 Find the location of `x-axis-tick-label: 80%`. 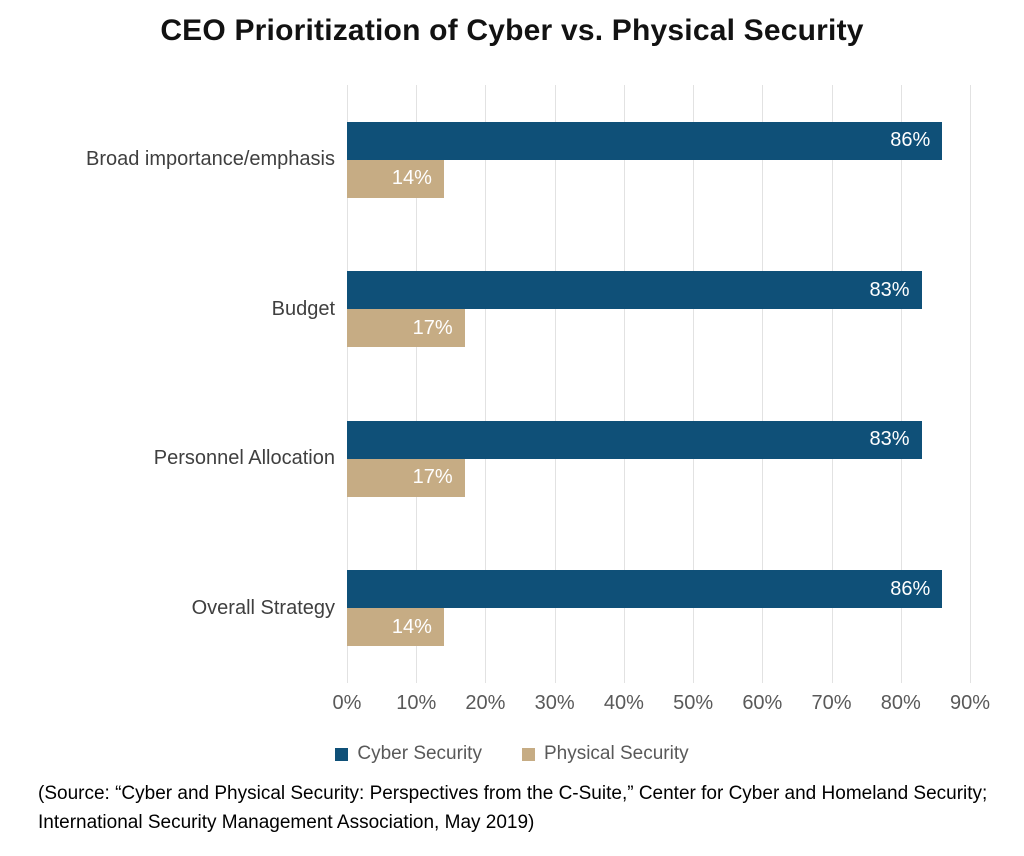

x-axis-tick-label: 80% is located at coordinates (900, 703).